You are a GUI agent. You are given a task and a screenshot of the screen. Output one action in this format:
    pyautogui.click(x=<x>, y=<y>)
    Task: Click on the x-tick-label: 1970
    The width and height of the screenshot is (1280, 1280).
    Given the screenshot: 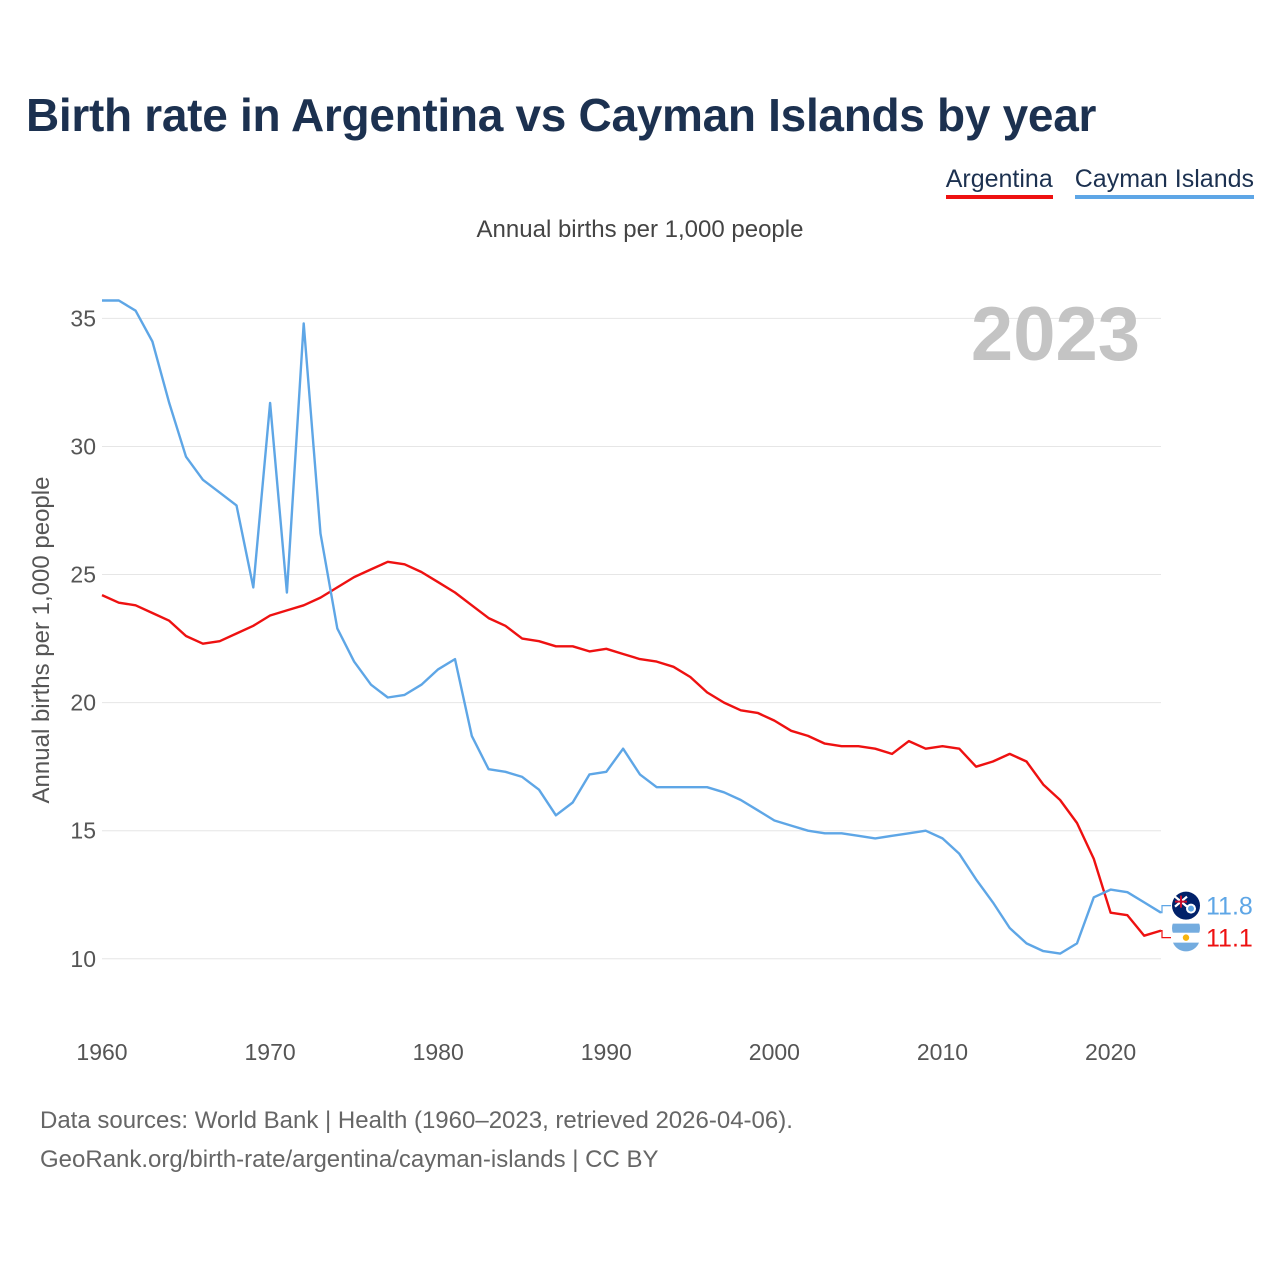 What is the action you would take?
    pyautogui.click(x=270, y=1052)
    